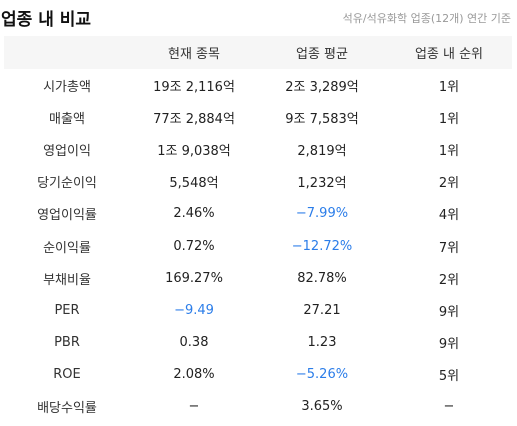 The height and width of the screenshot is (426, 517). I want to click on row-rank: −, so click(449, 407).